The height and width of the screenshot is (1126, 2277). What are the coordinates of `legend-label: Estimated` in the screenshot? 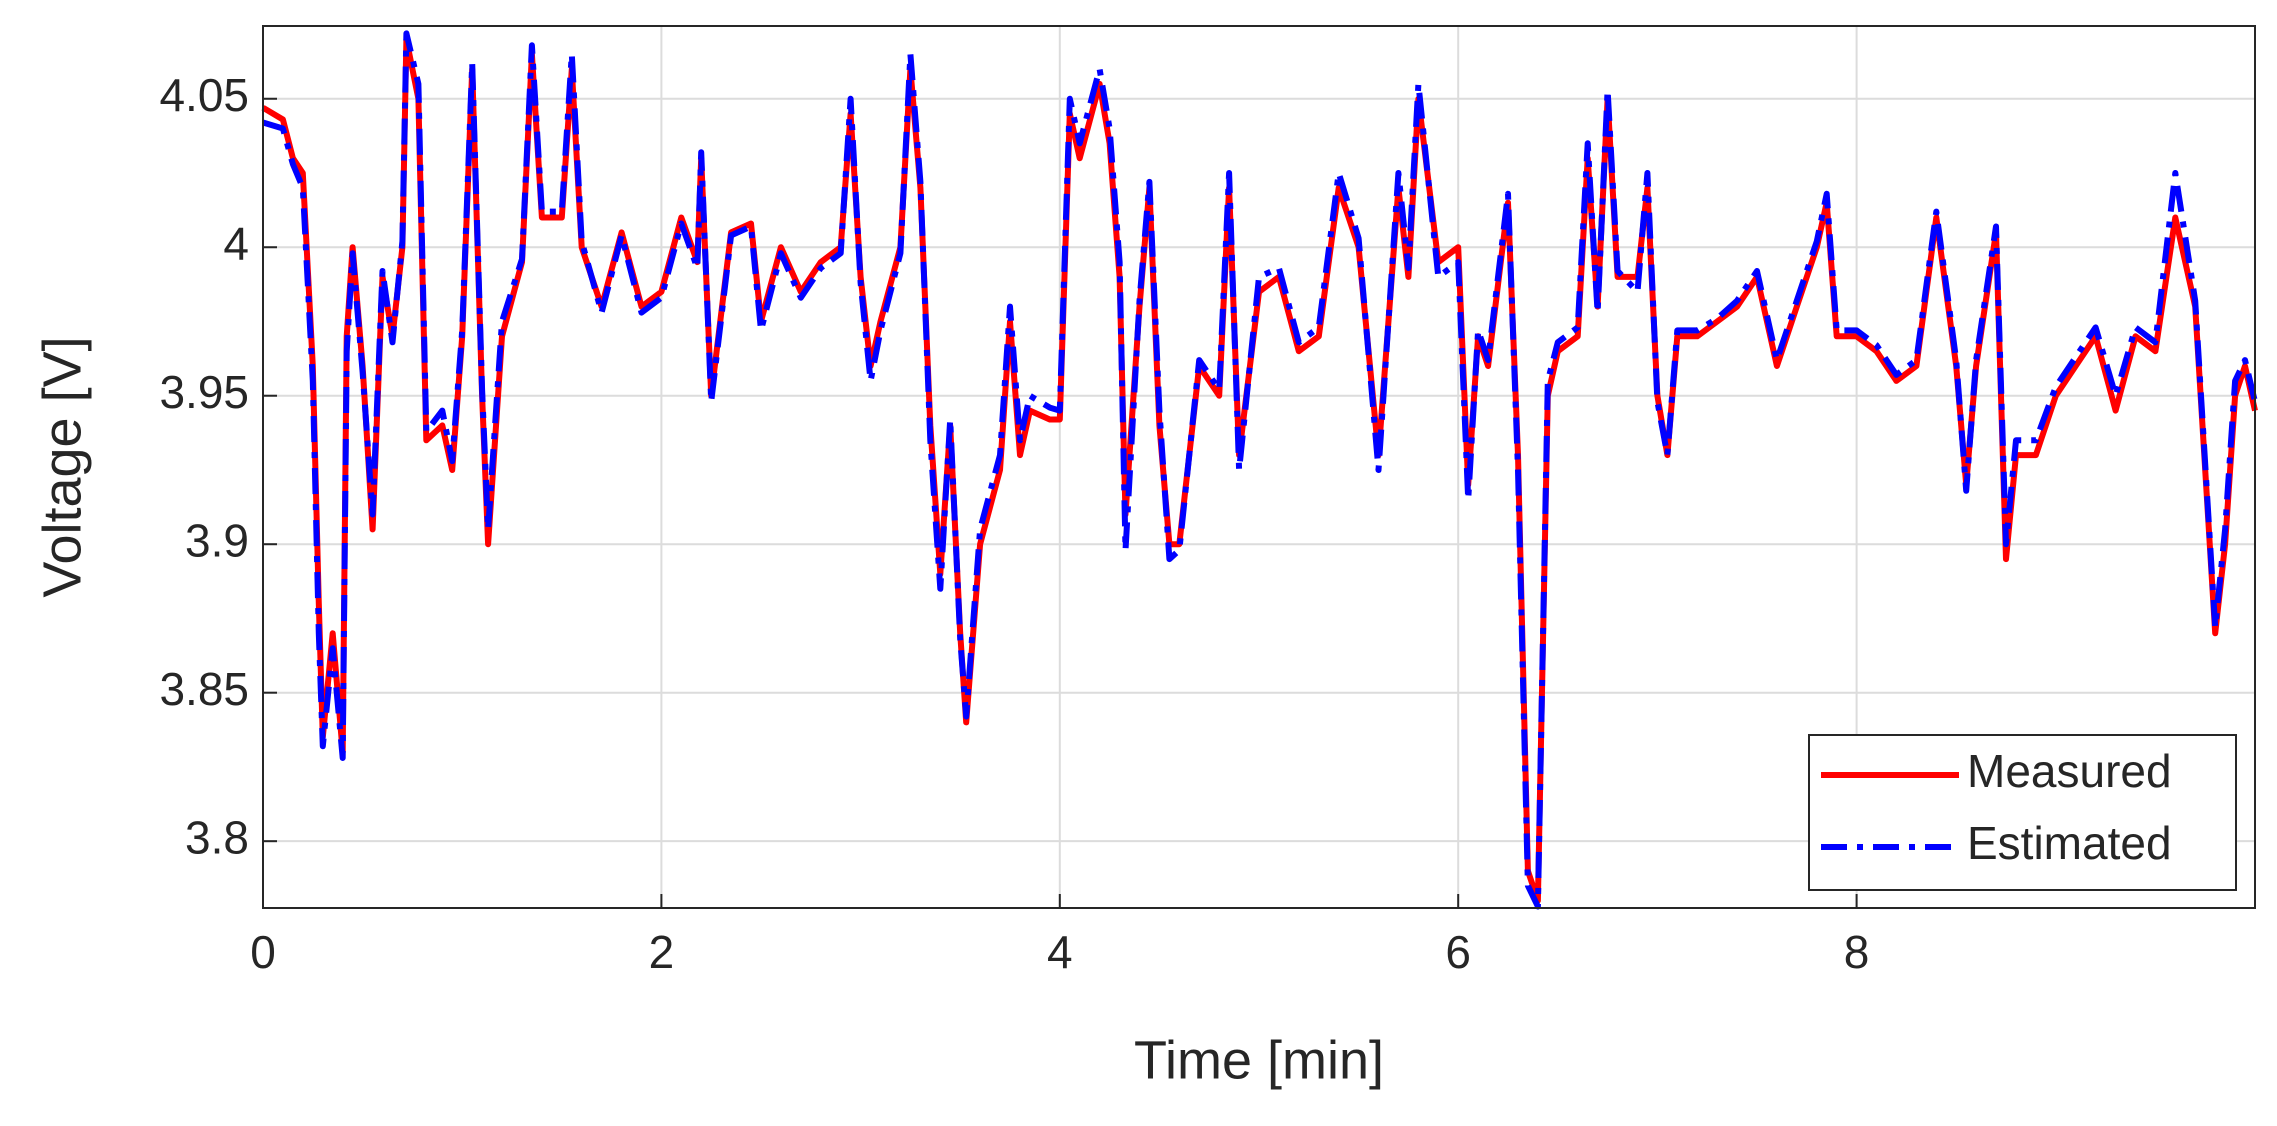 It's located at (2069, 843).